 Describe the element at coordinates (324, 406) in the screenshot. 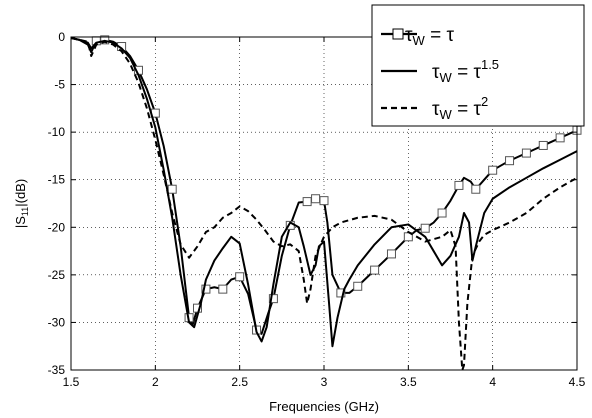

I see `x-axis-title: Frequencies (GHz)` at that location.